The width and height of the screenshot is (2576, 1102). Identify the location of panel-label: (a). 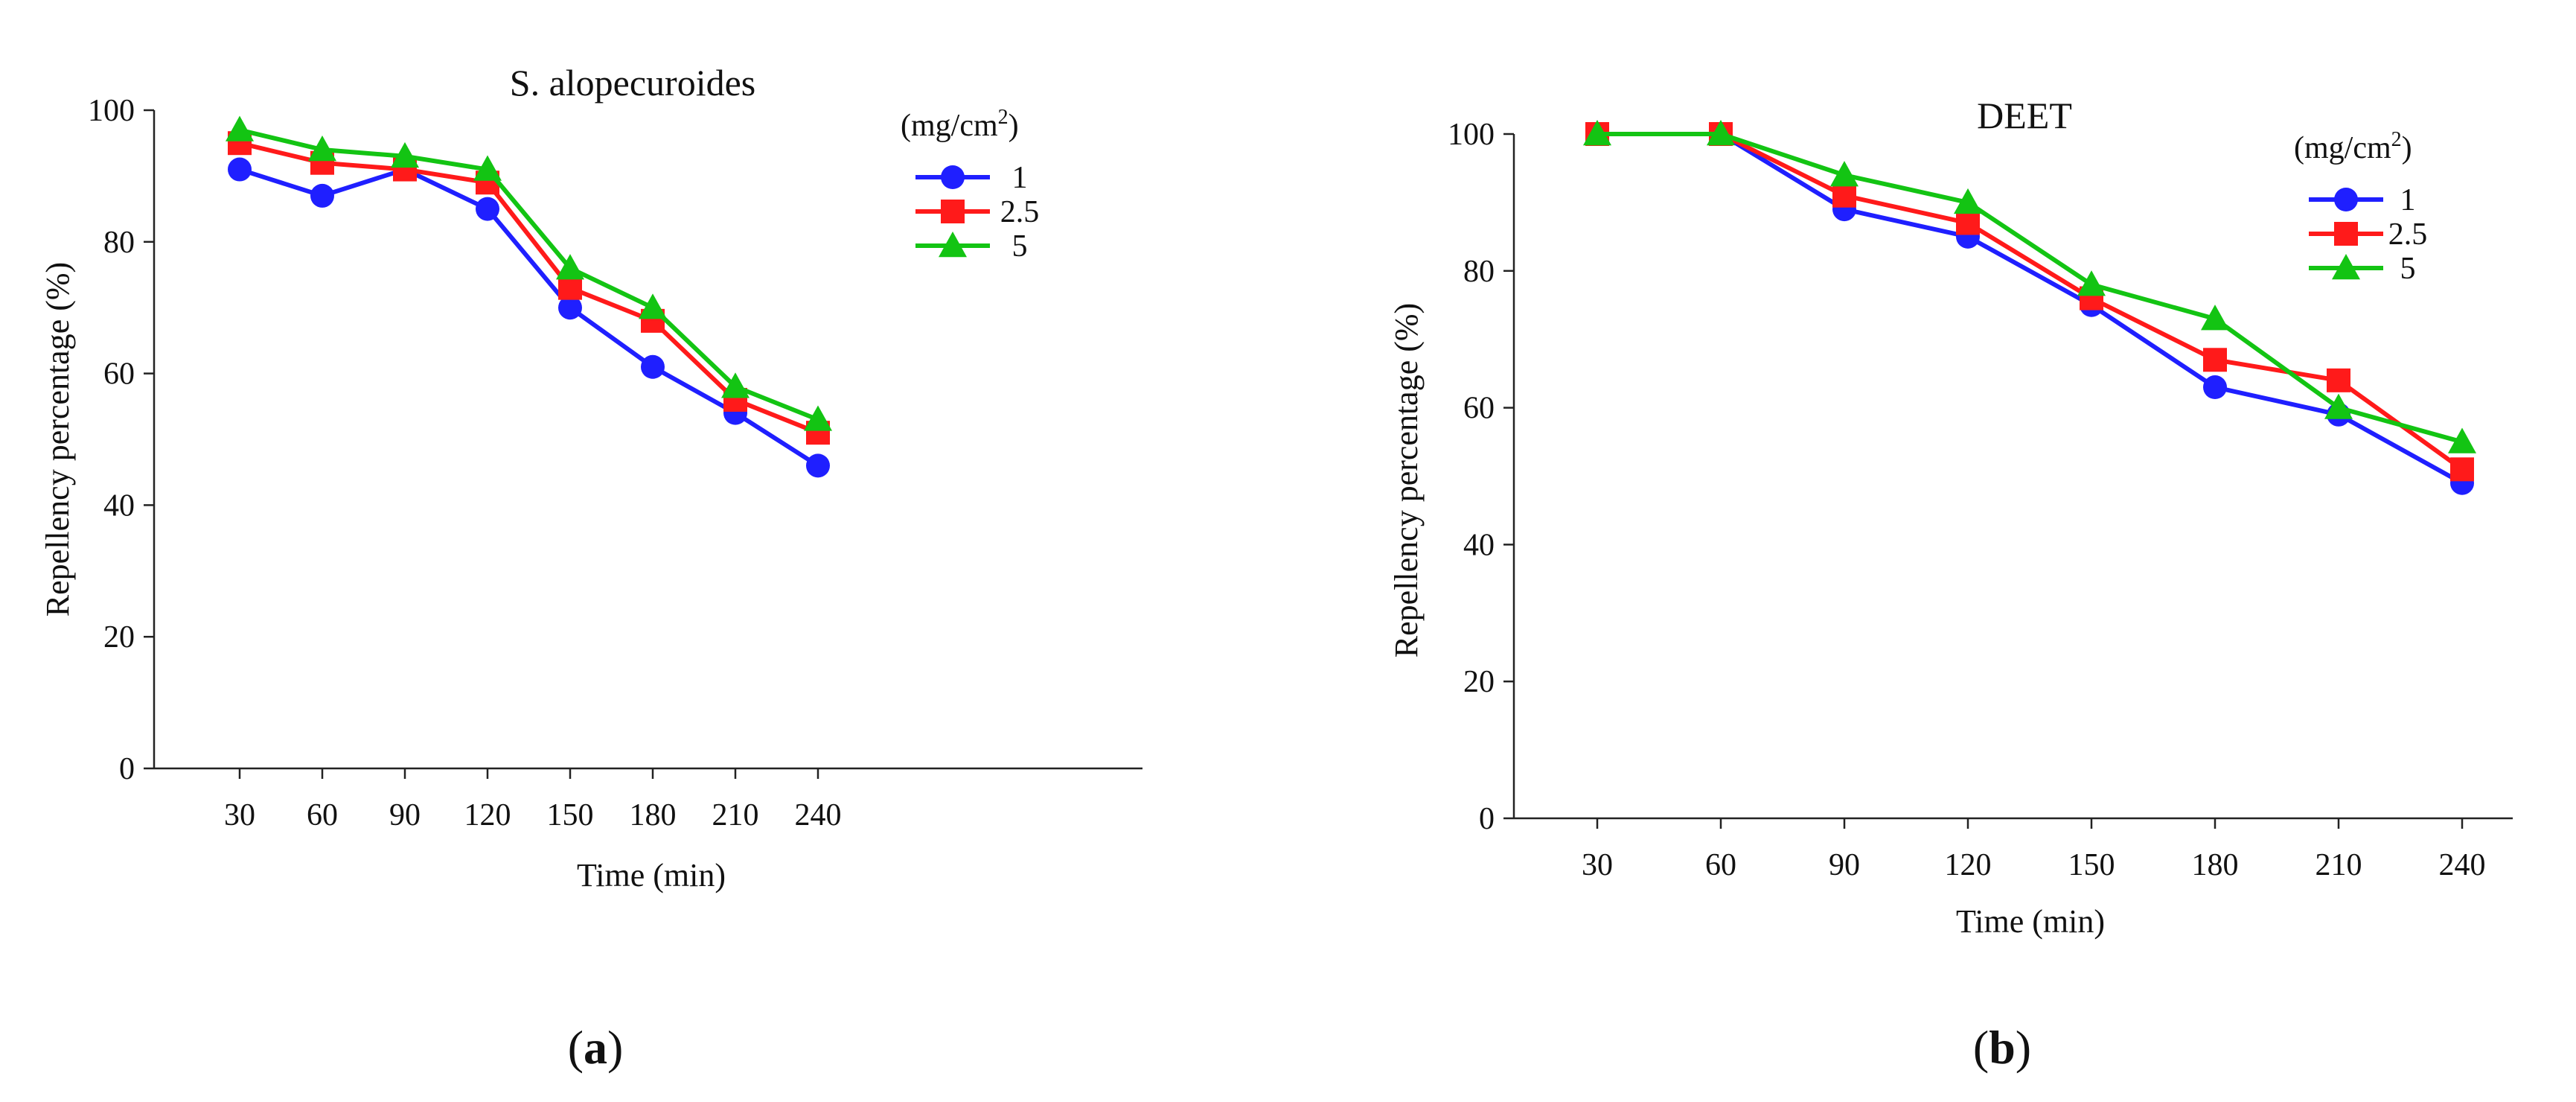
(596, 1047).